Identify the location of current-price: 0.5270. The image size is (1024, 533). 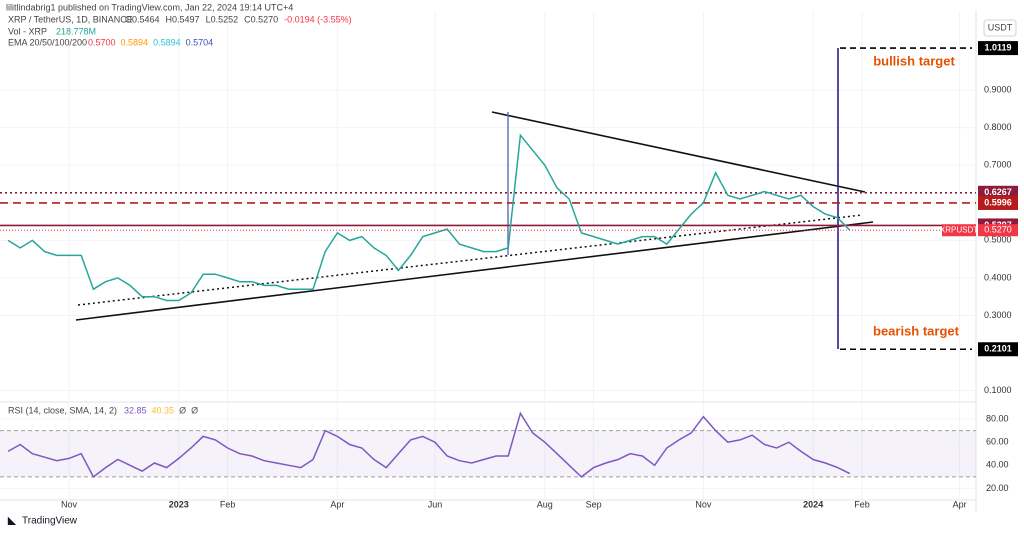
(998, 230).